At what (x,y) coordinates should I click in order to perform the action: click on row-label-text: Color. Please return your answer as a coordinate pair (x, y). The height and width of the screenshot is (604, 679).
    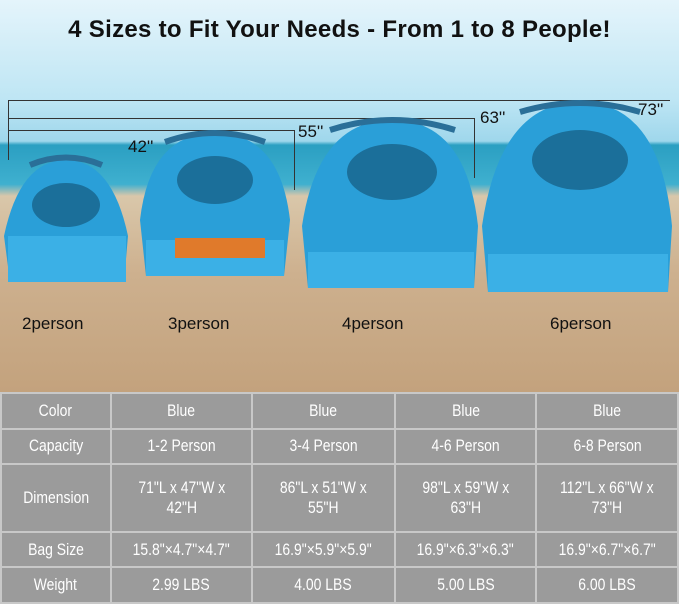
    Looking at the image, I should click on (56, 410).